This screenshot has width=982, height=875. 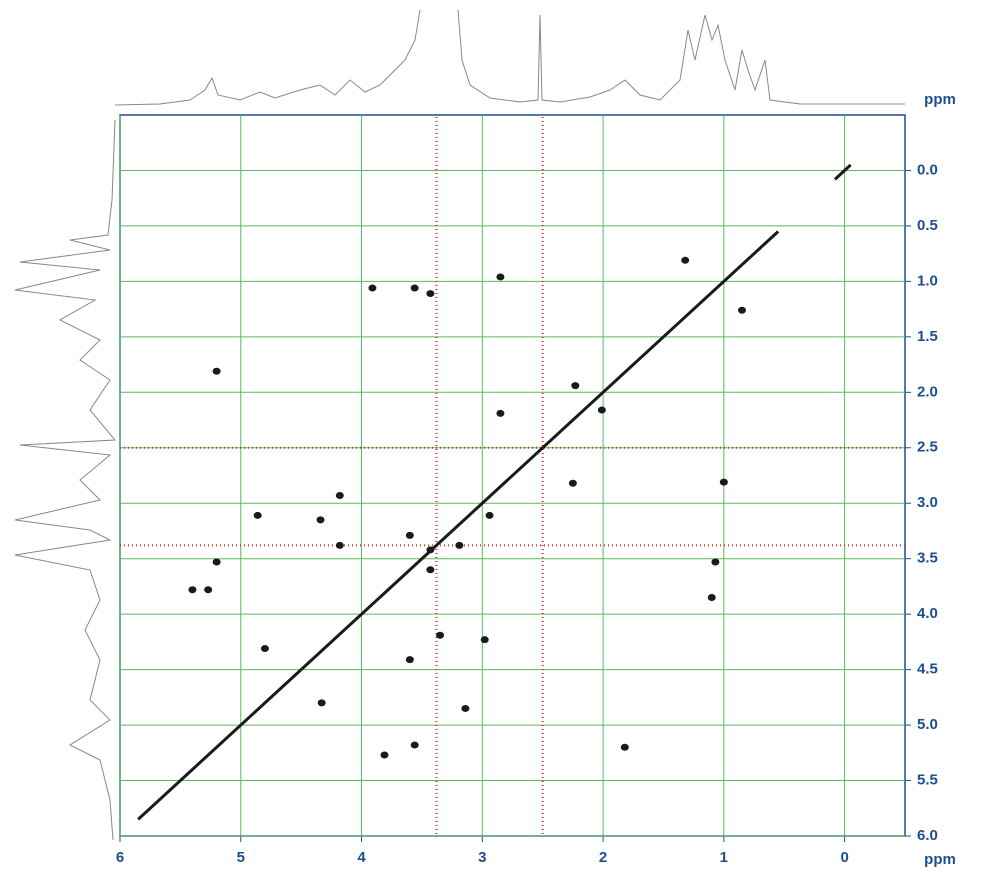 What do you see at coordinates (927, 391) in the screenshot?
I see `y-tick-label: 2.0` at bounding box center [927, 391].